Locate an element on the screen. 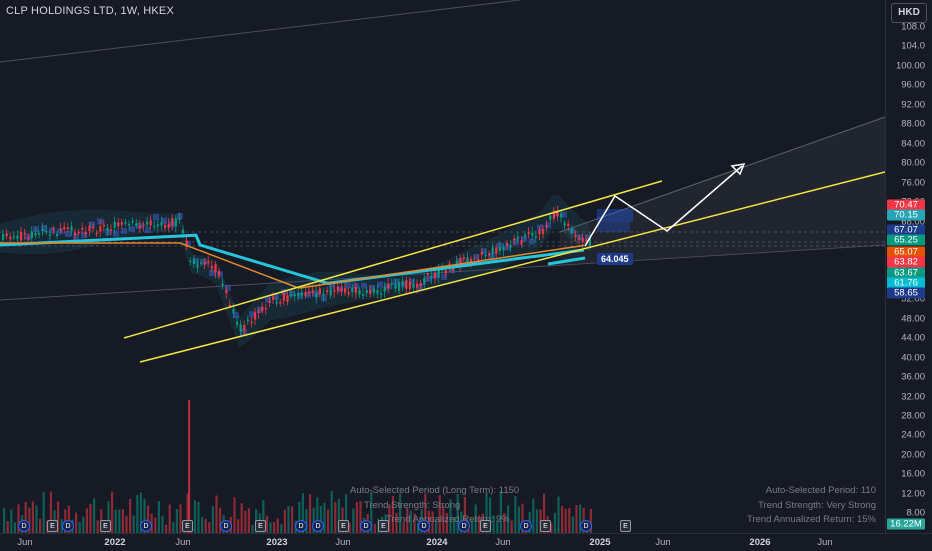 Image resolution: width=932 pixels, height=551 pixels. forecast-box is located at coordinates (613, 227).